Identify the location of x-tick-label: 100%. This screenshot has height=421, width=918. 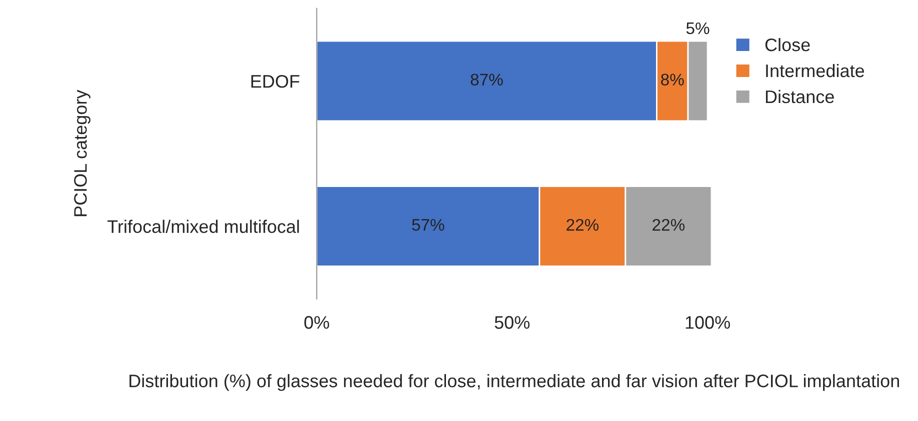
(708, 322).